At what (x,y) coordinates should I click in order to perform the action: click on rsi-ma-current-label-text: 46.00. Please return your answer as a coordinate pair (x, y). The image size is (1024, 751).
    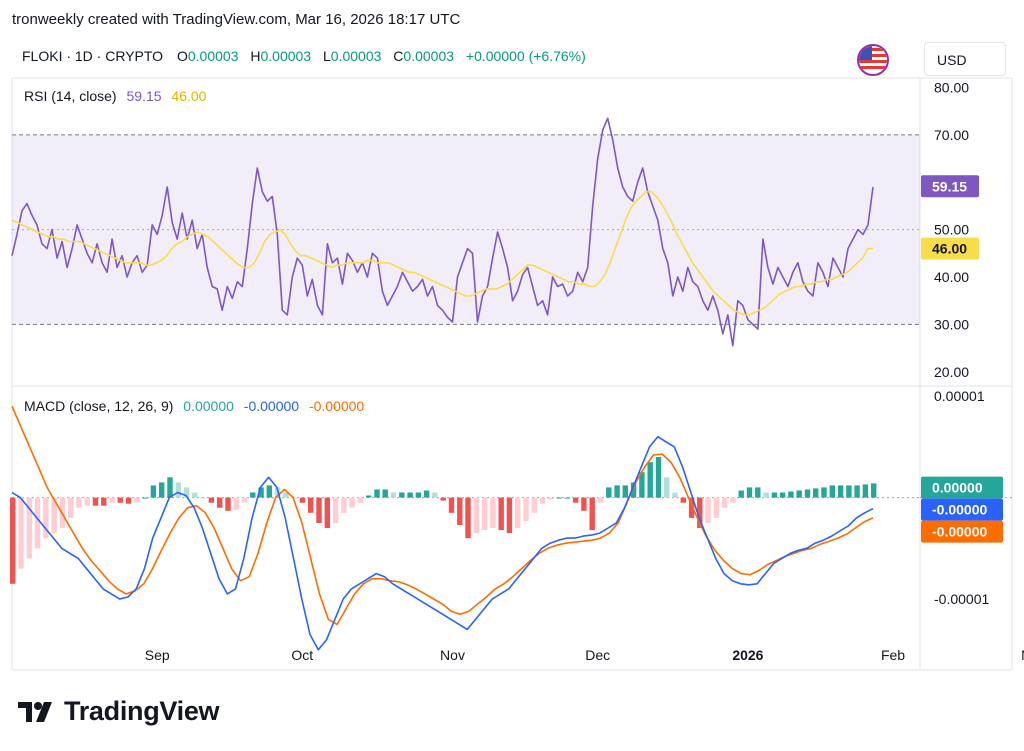
    Looking at the image, I should click on (949, 249).